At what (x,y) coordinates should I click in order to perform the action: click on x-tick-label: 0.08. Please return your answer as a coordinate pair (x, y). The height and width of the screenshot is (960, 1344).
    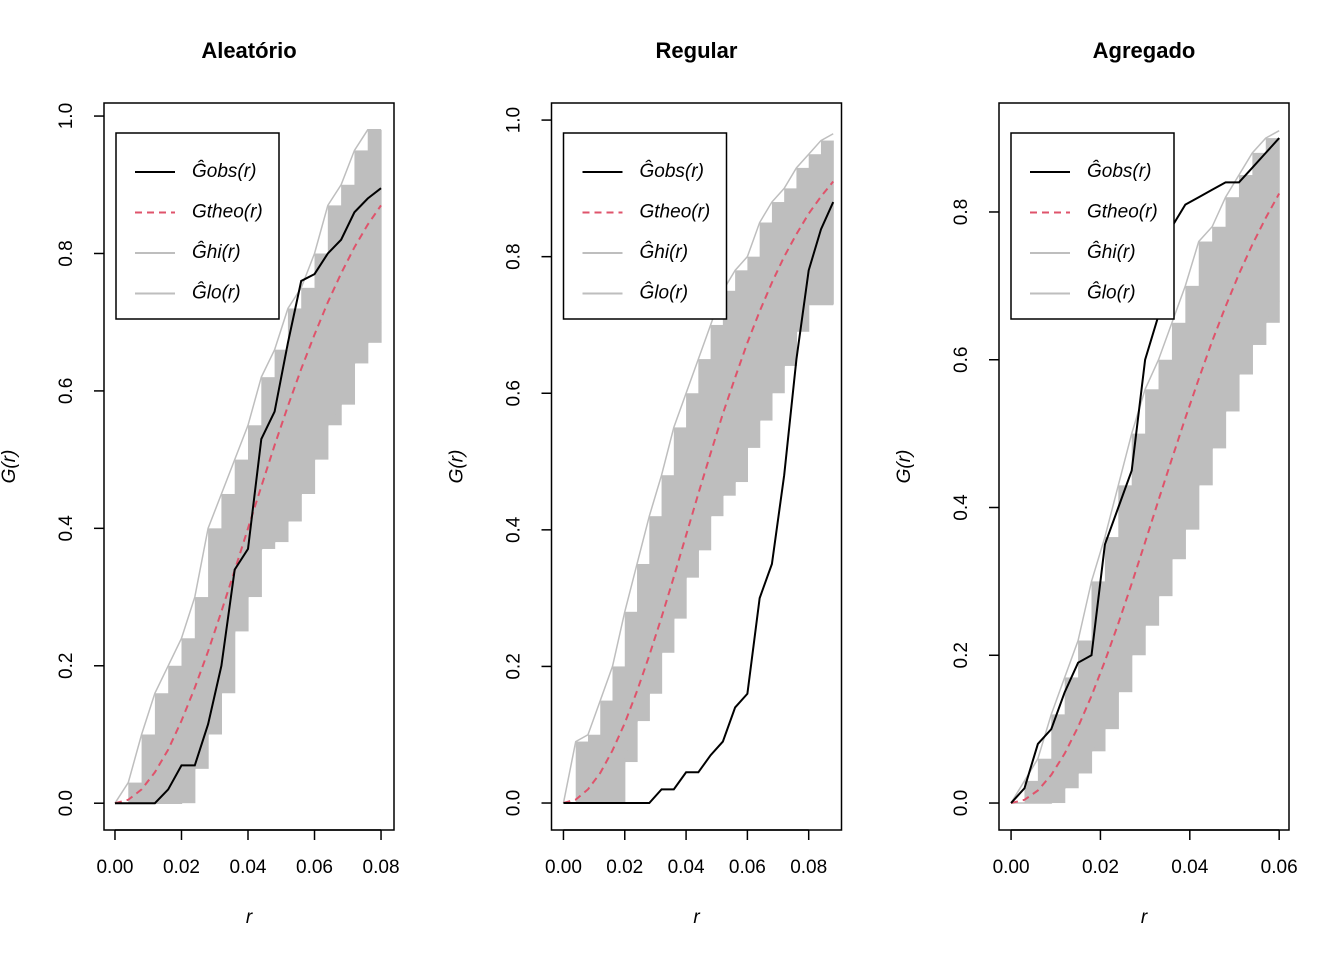
    Looking at the image, I should click on (808, 867).